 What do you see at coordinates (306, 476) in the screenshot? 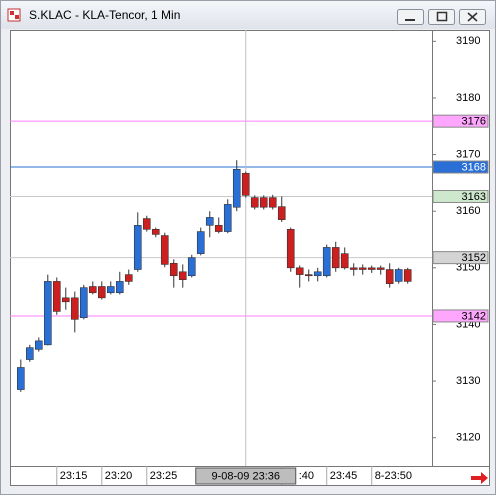
I see `x-tick-label: :40` at bounding box center [306, 476].